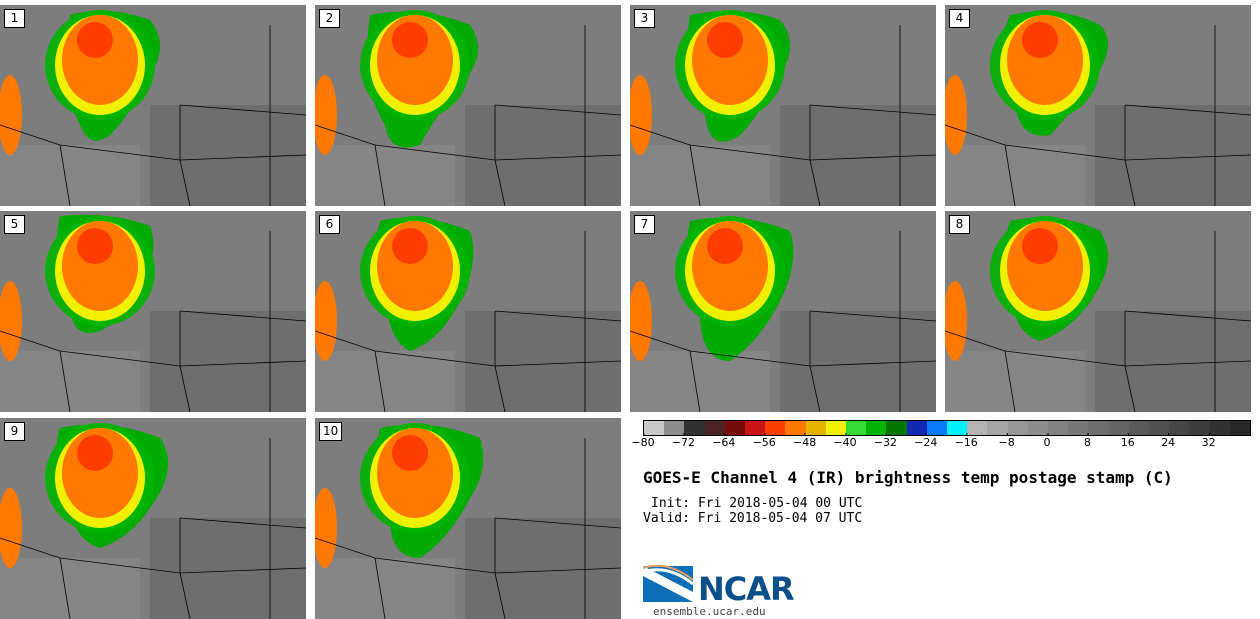 This screenshot has height=619, width=1260. Describe the element at coordinates (845, 441) in the screenshot. I see `colorbar-tick-label: −40` at that location.